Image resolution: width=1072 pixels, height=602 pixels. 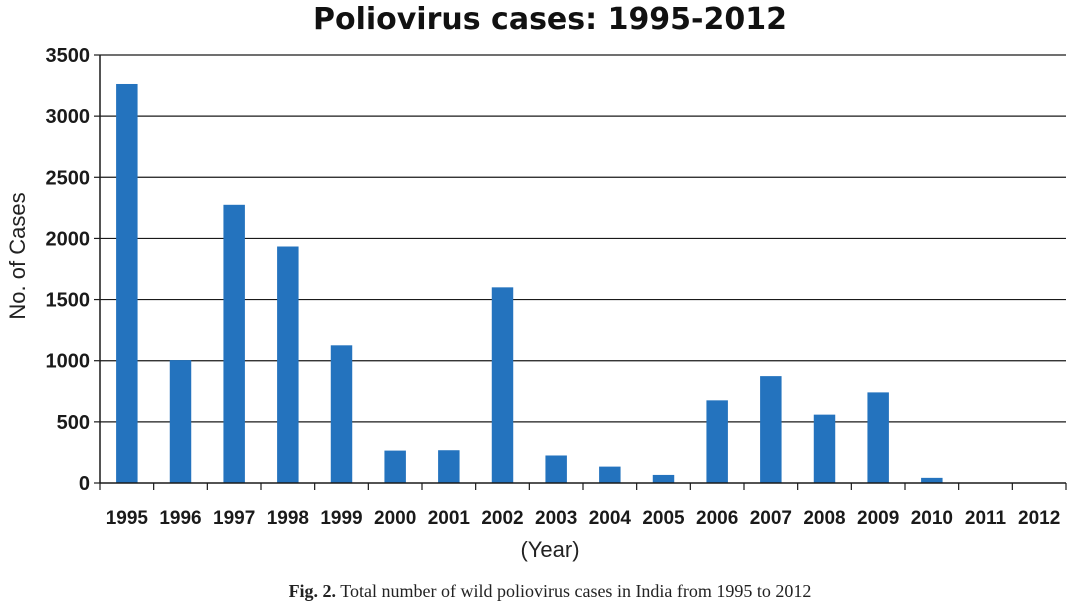 What do you see at coordinates (395, 518) in the screenshot?
I see `x-tick-label: 2000` at bounding box center [395, 518].